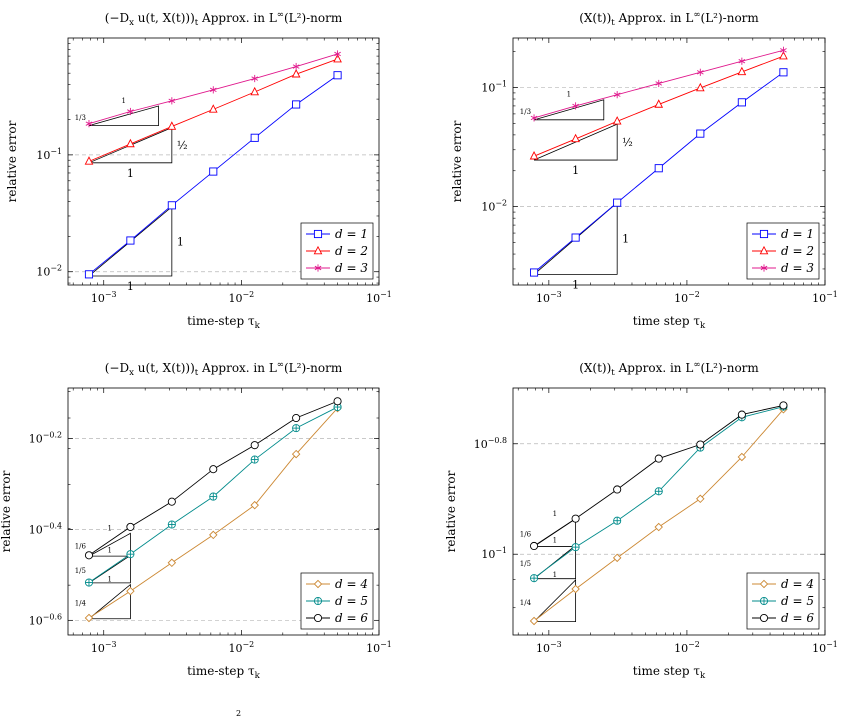  Describe the element at coordinates (351, 584) in the screenshot. I see `legend-entry: d = 4` at that location.